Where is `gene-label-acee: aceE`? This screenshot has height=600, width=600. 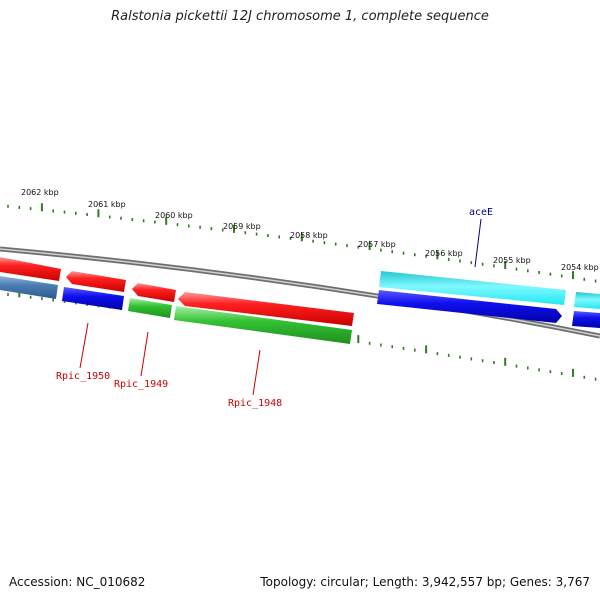 gene-label-acee: aceE is located at coordinates (481, 212).